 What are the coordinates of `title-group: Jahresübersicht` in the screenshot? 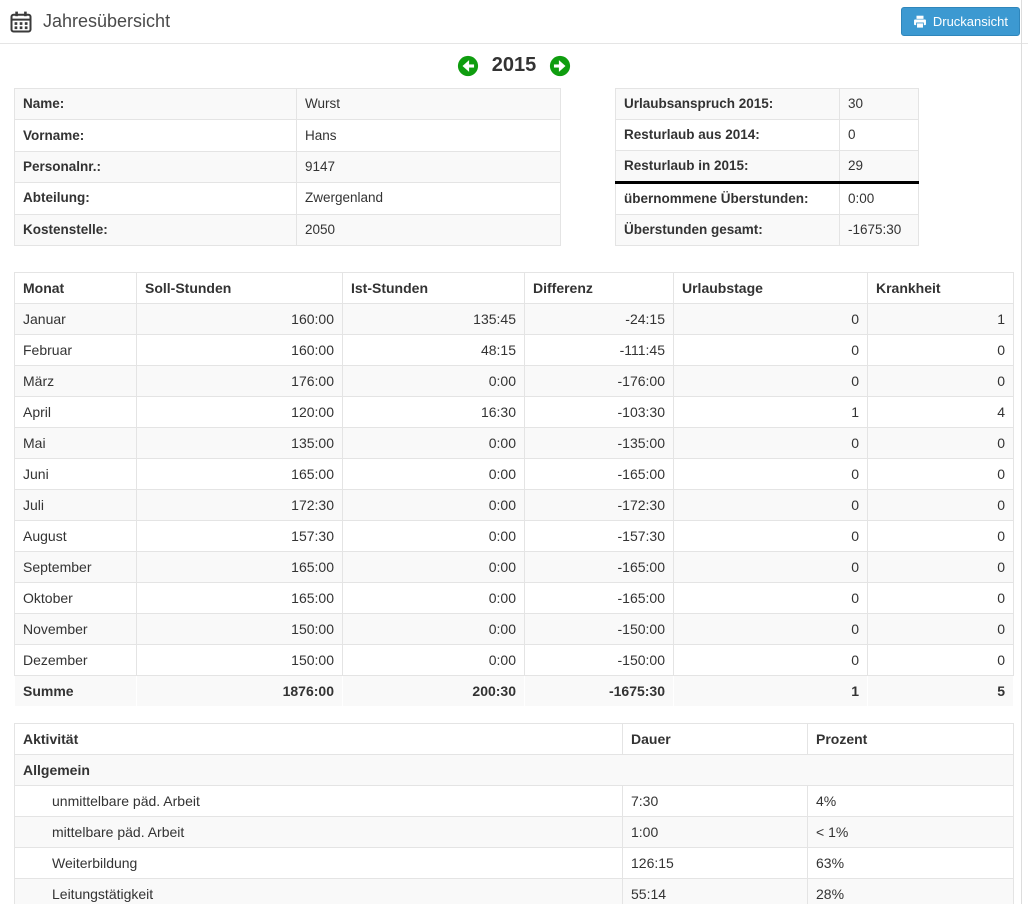 It's located at (90, 22).